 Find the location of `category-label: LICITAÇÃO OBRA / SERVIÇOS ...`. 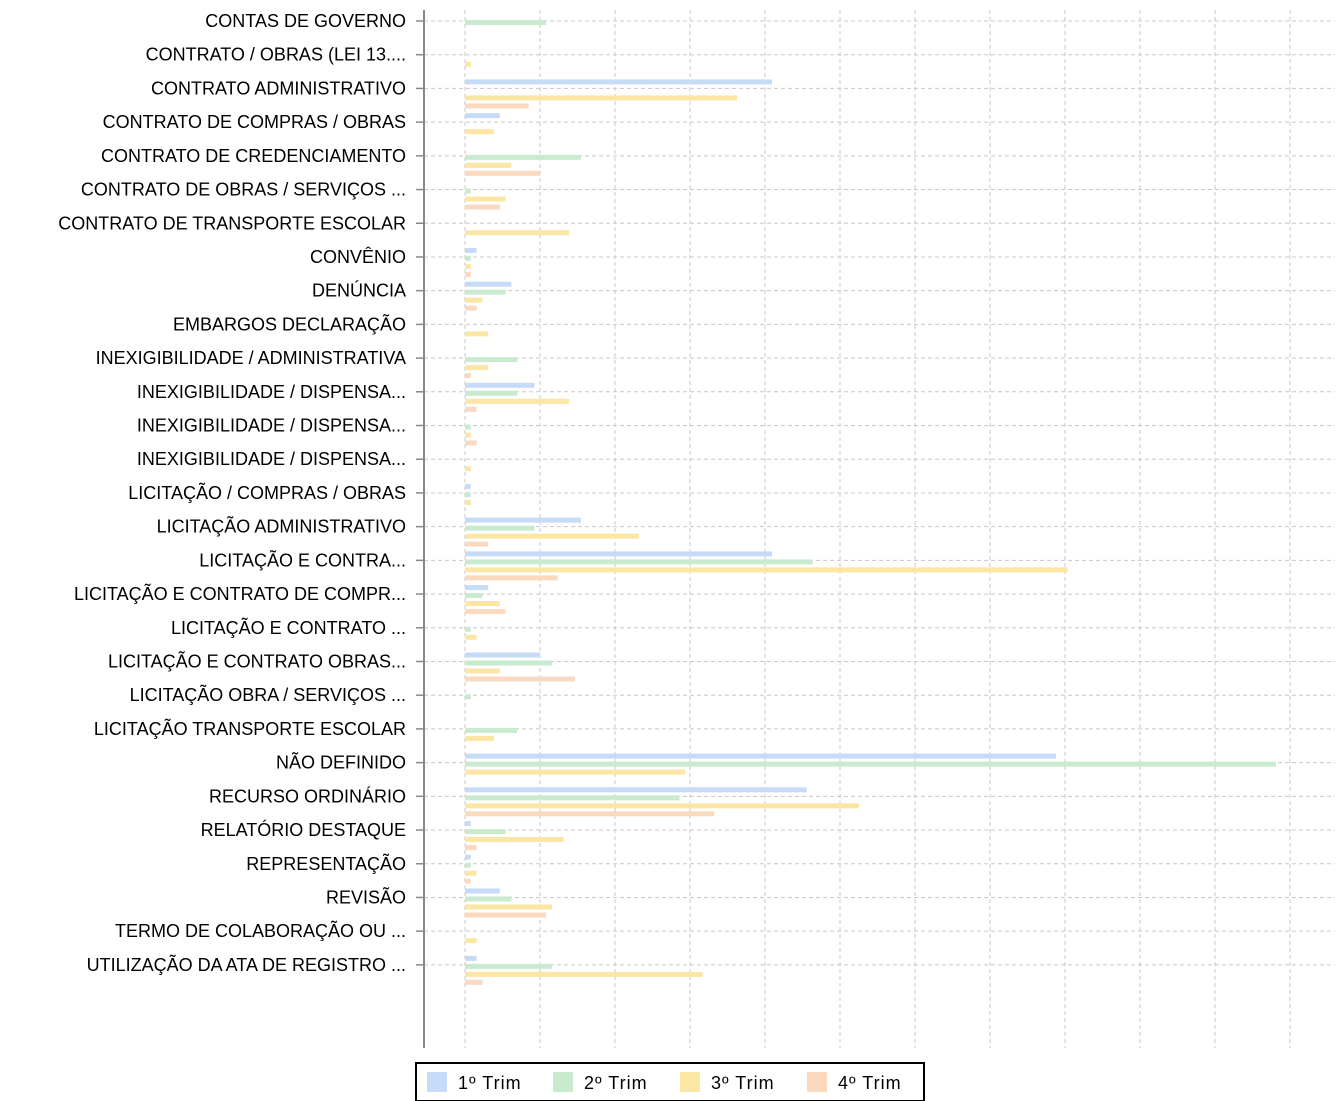

category-label: LICITAÇÃO OBRA / SERVIÇOS ... is located at coordinates (268, 694).